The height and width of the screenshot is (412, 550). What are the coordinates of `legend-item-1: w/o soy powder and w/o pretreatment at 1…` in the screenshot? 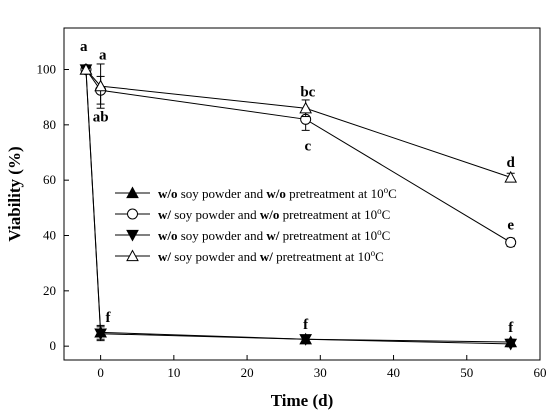 It's located at (256, 193).